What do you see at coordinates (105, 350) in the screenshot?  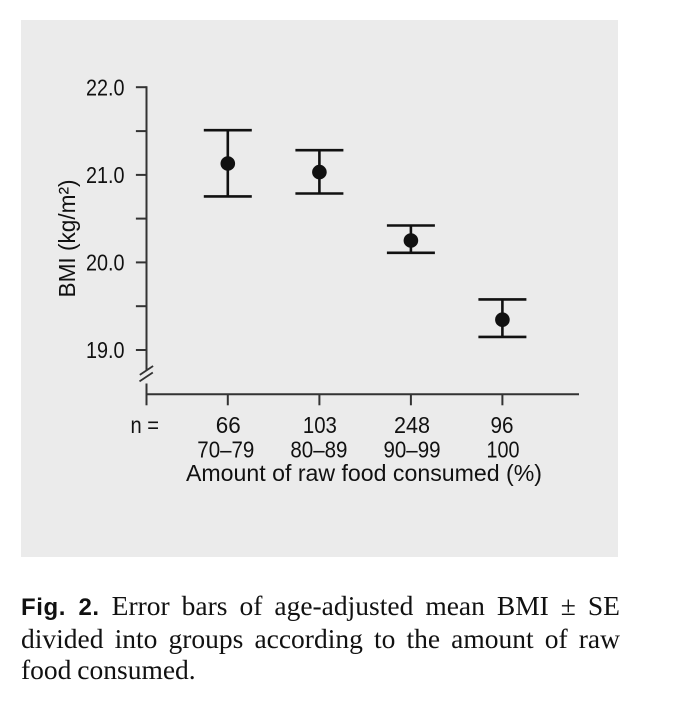 I see `svg-text: 19.0` at bounding box center [105, 350].